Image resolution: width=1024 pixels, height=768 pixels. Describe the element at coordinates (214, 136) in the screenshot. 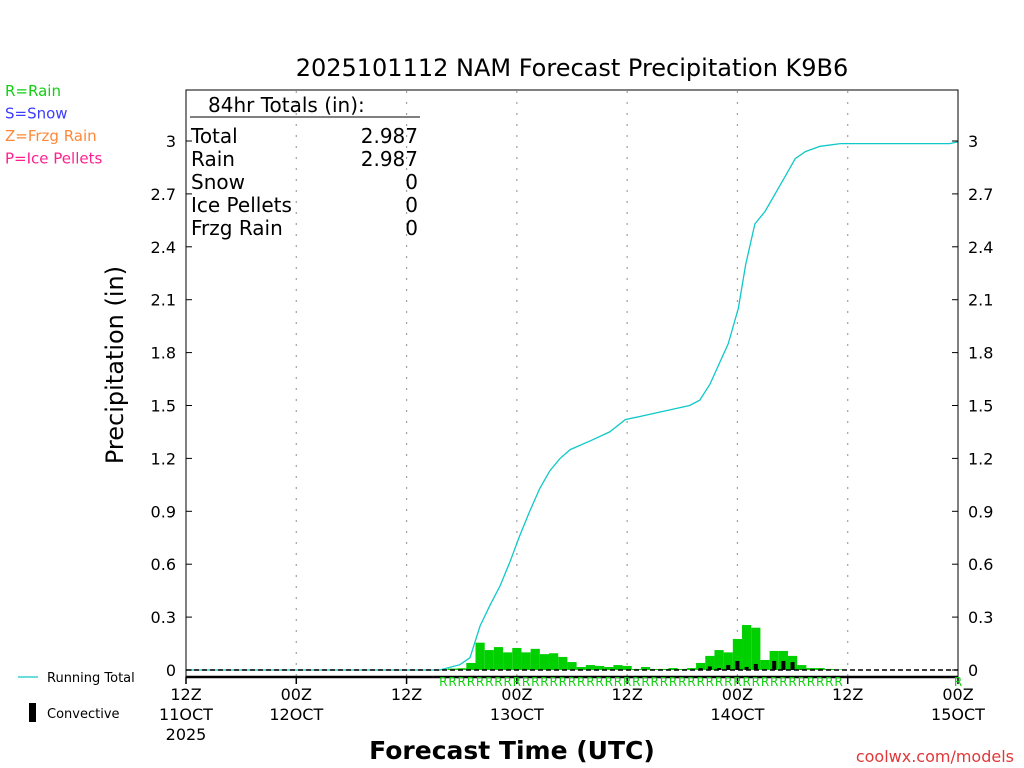

I see `totals-label: Total` at that location.